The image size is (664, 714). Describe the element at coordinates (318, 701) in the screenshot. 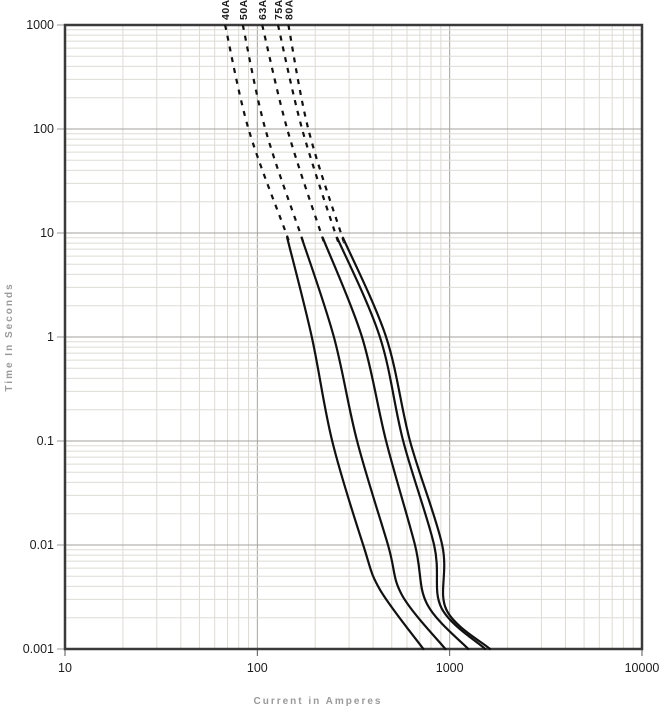

I see `x-axis-title: Current in Amperes` at that location.